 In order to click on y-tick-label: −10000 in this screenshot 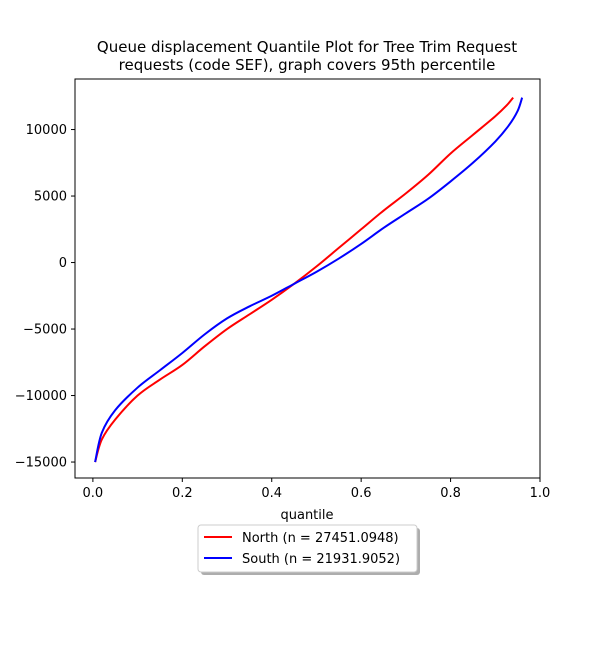, I will do `click(41, 396)`.